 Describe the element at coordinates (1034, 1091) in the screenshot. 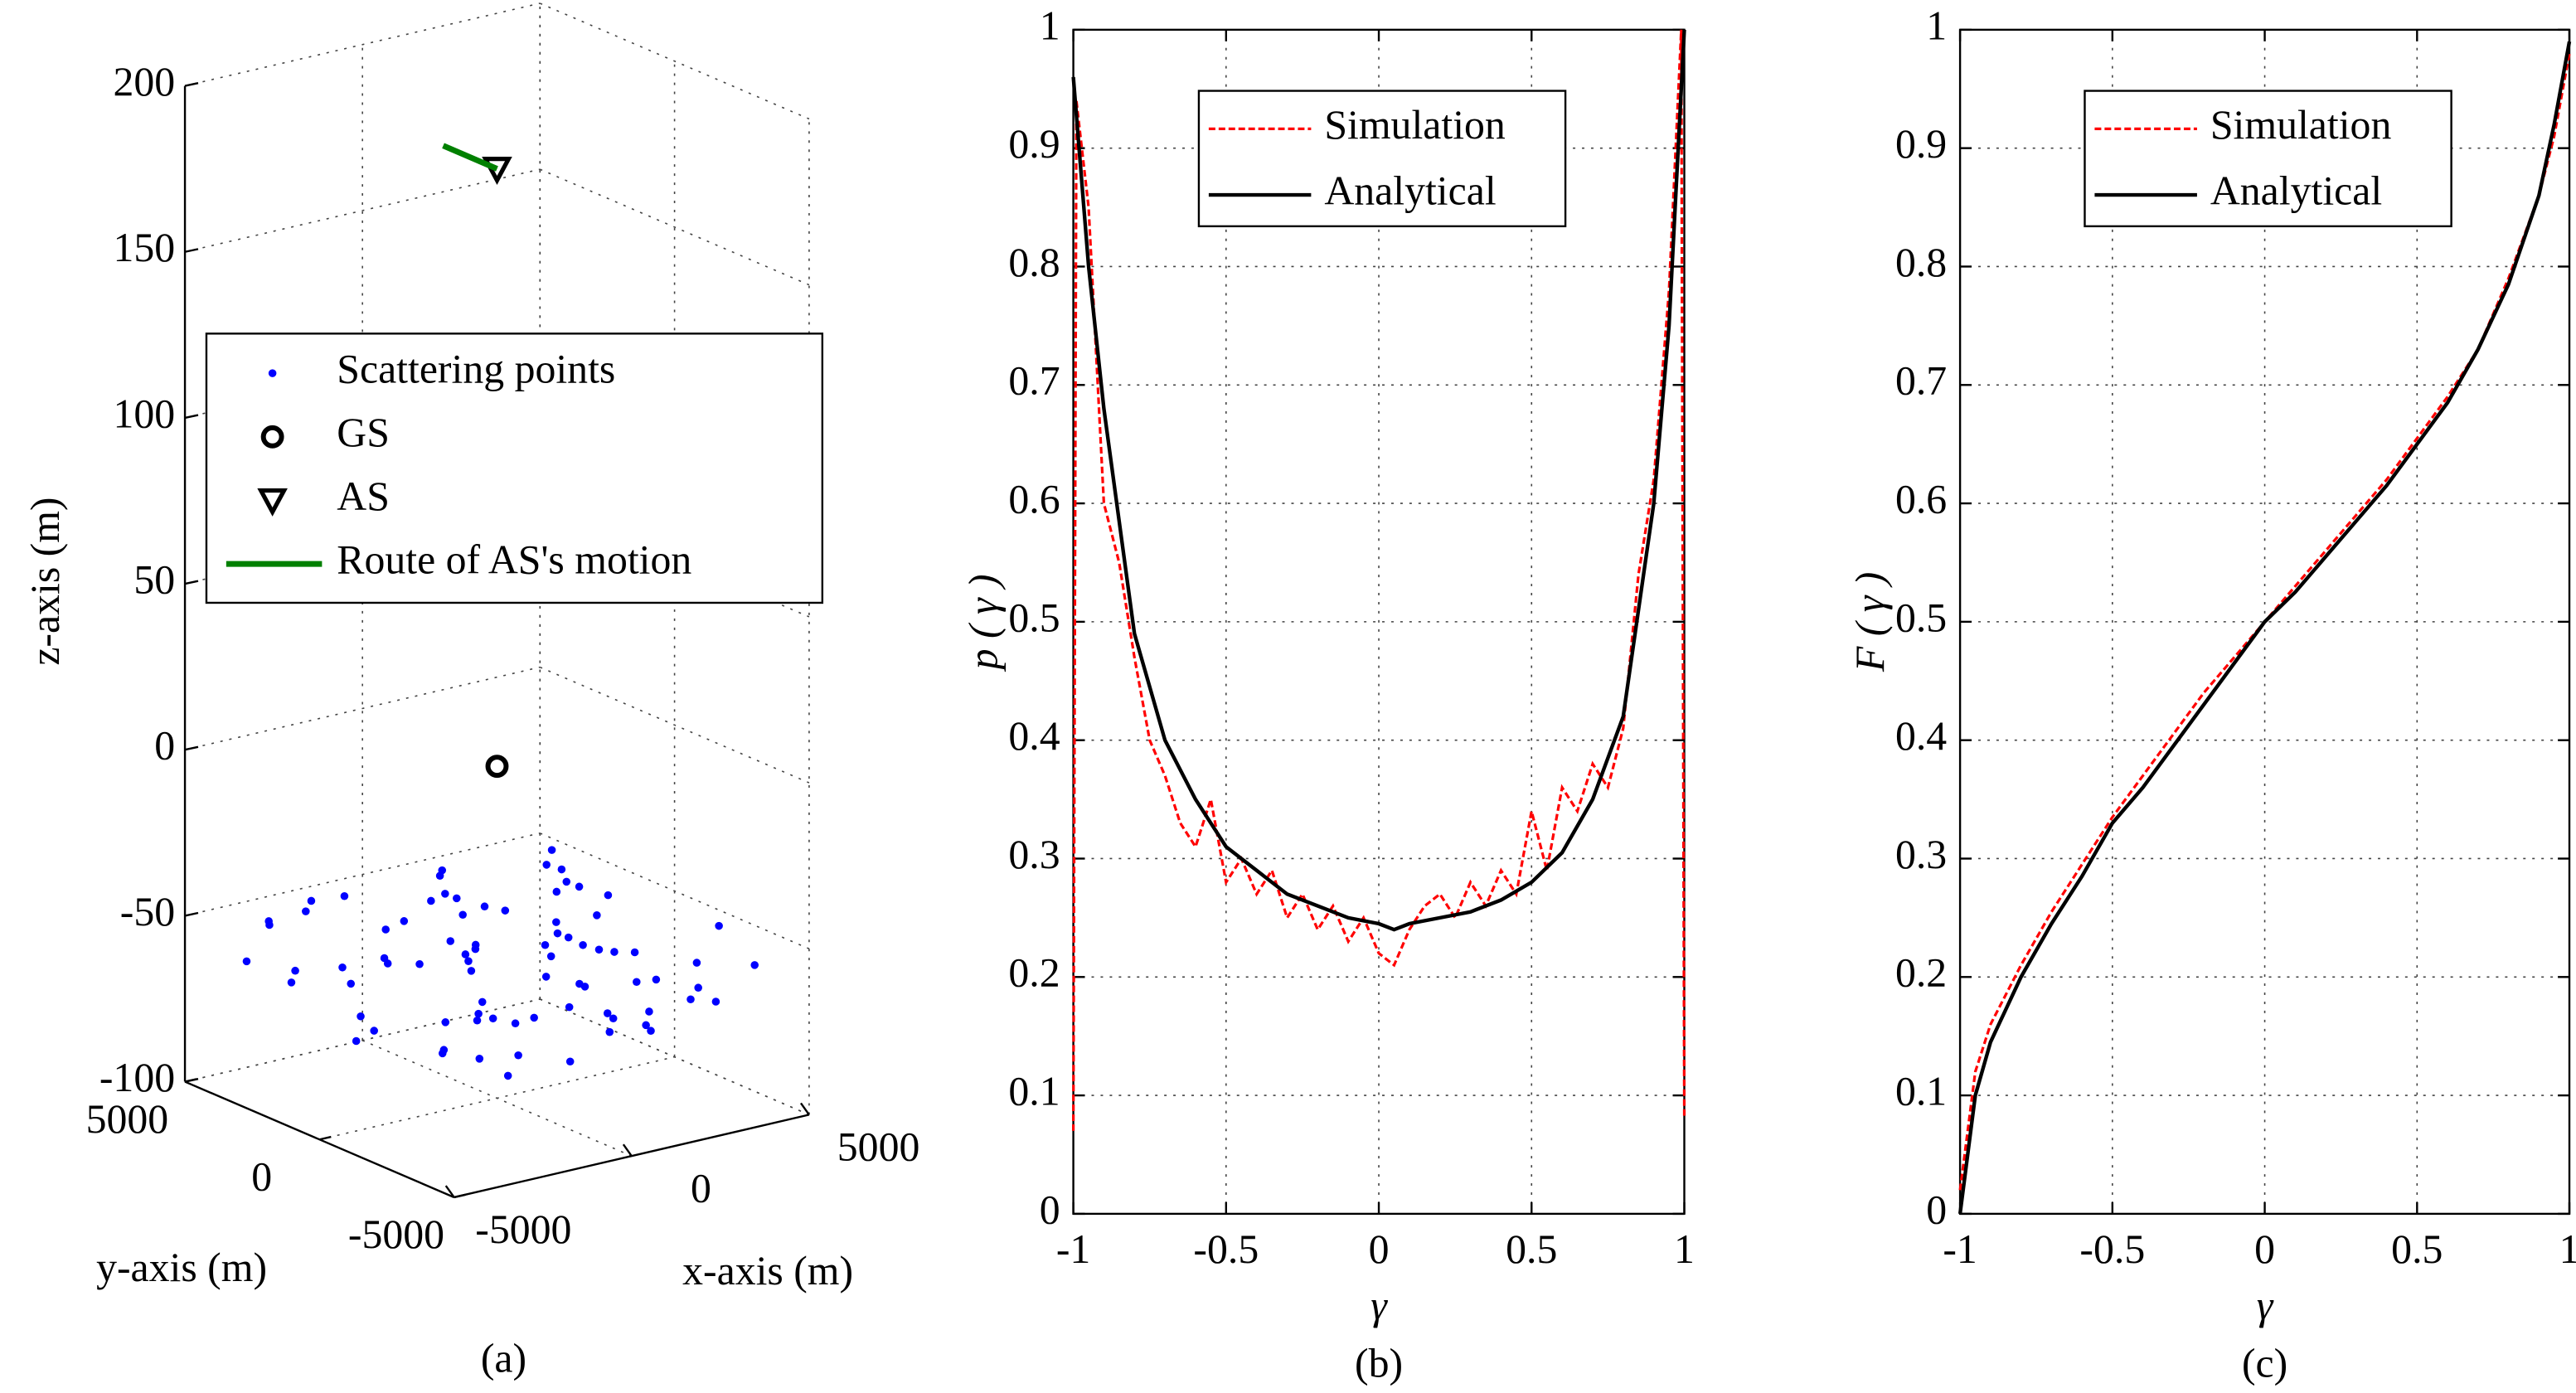

I see `y-tick-label: 0.1` at that location.